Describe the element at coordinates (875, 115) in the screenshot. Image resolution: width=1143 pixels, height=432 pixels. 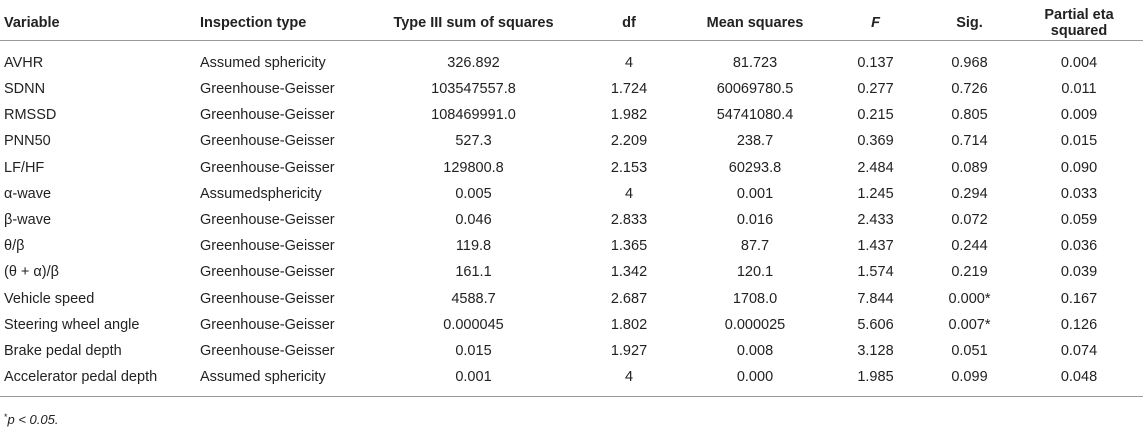
I see `cell-f: 0.215` at that location.